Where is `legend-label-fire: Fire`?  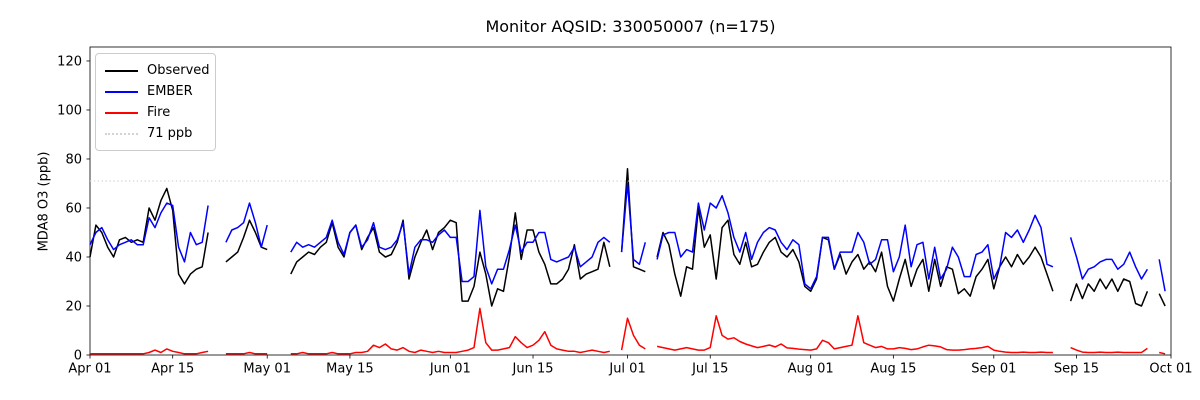
legend-label-fire: Fire is located at coordinates (159, 112).